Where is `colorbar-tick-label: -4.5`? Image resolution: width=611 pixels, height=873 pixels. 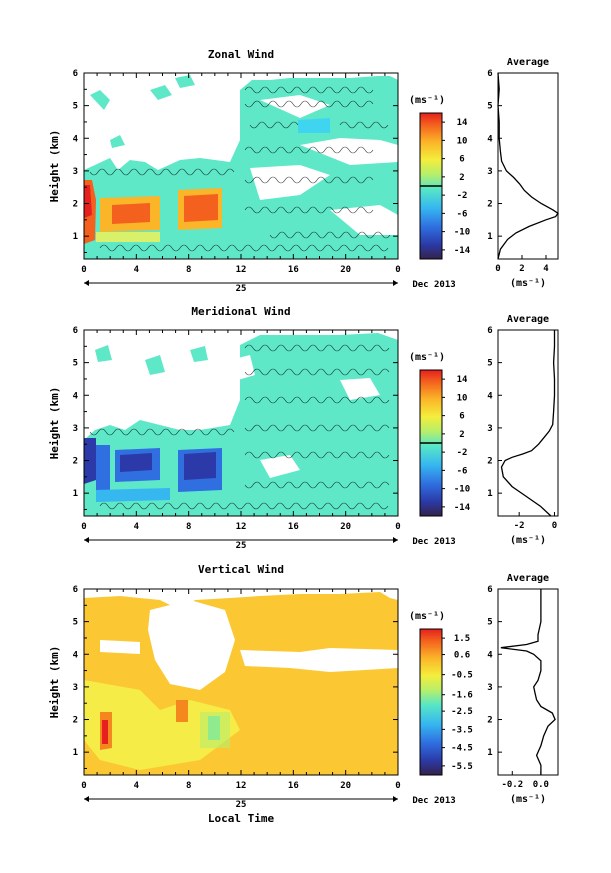
colorbar-tick-label: -4.5 is located at coordinates (462, 749).